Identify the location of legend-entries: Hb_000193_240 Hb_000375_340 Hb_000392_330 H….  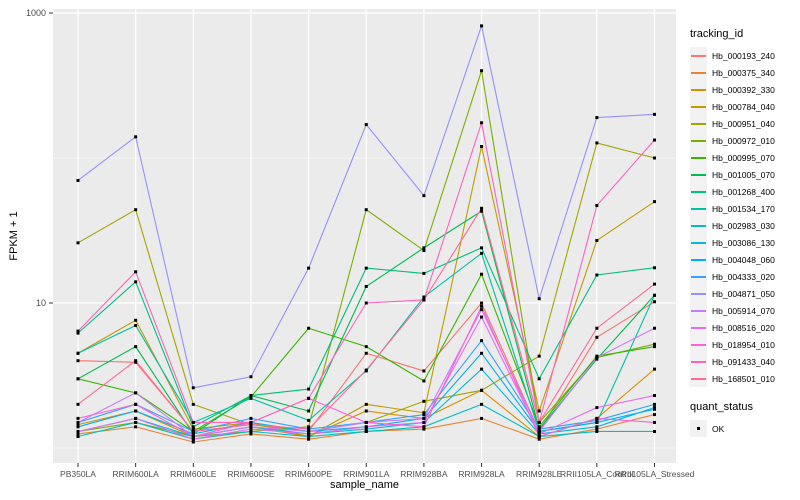
(744, 217).